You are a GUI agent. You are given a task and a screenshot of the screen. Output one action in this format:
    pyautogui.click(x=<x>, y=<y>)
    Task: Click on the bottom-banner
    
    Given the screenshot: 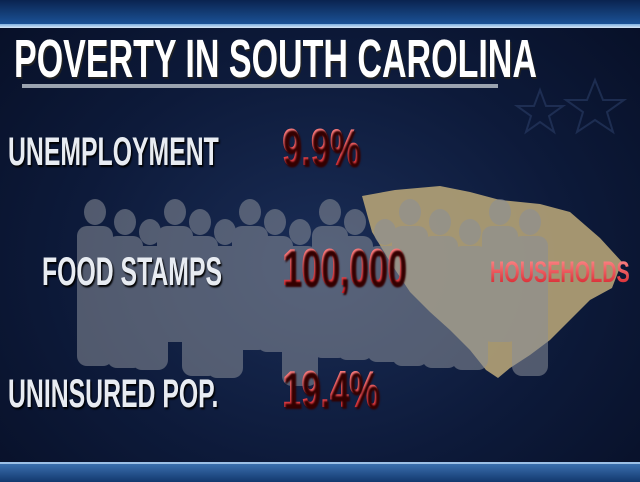 What is the action you would take?
    pyautogui.click(x=320, y=472)
    